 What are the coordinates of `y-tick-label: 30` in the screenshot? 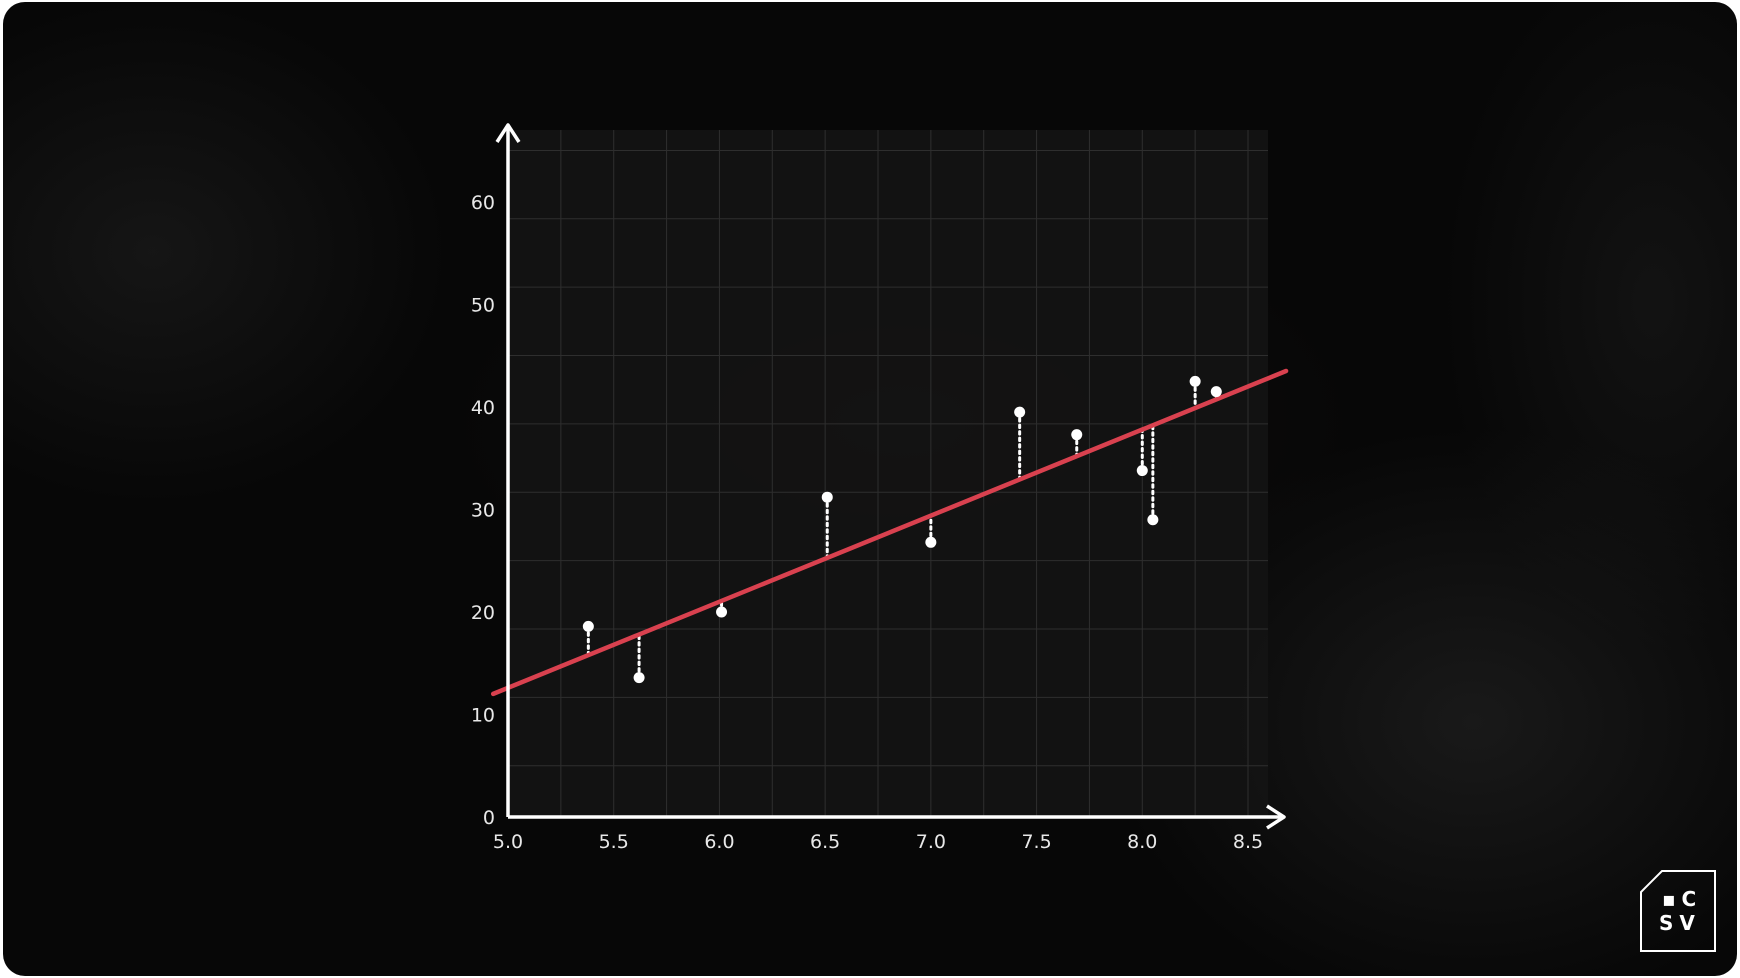 It's located at (483, 511).